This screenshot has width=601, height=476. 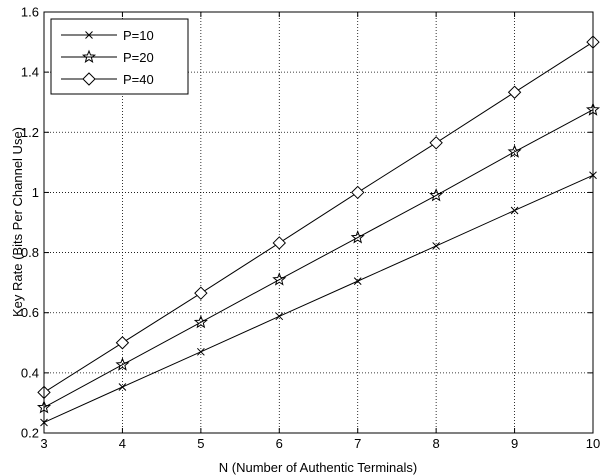 What do you see at coordinates (318, 467) in the screenshot?
I see `x-axis-label: N (Number of Authentic Terminals)` at bounding box center [318, 467].